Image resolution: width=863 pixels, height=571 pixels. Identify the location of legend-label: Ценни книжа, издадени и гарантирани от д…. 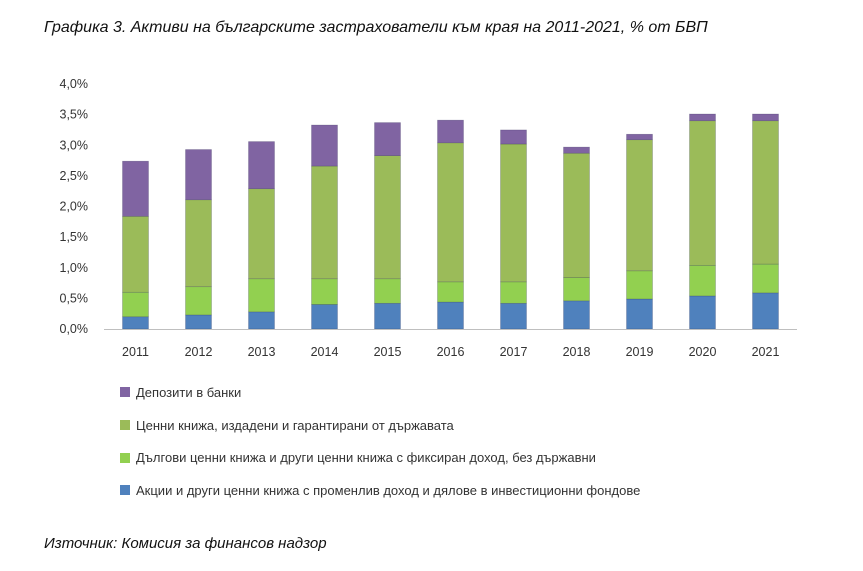
(295, 425).